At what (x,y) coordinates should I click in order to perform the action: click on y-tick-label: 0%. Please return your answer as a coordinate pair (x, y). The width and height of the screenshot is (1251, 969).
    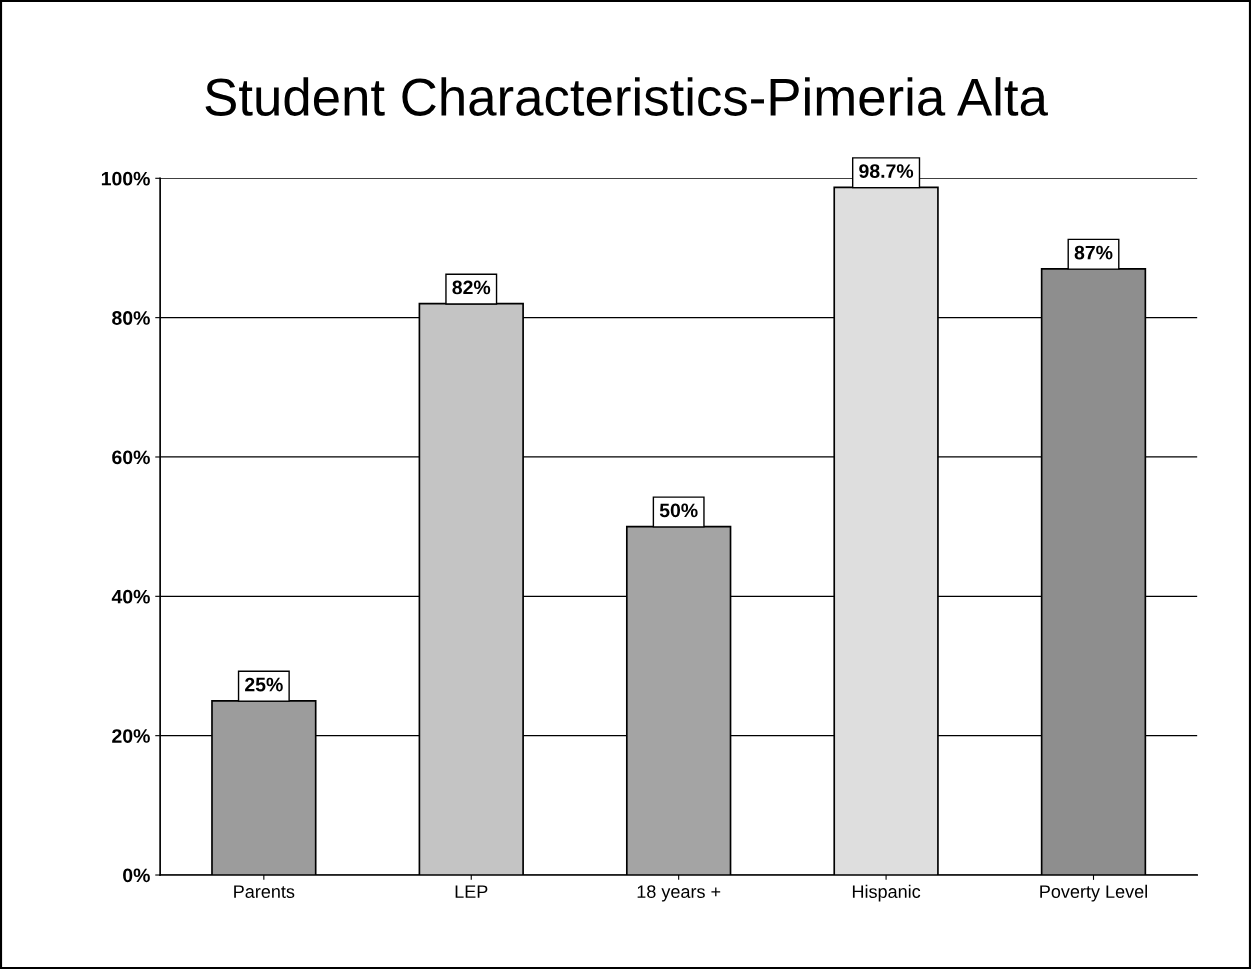
    Looking at the image, I should click on (136, 875).